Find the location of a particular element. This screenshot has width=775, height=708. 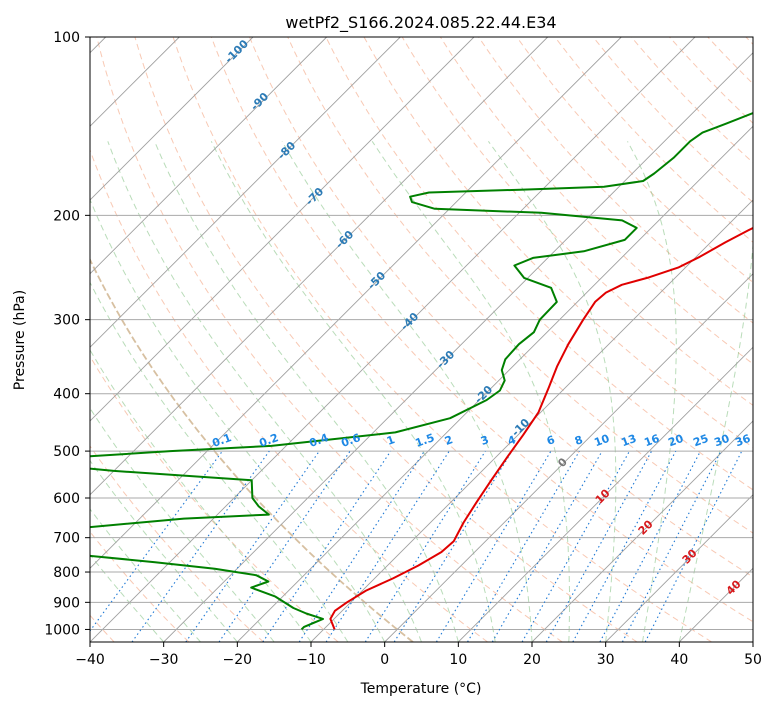

y-tick-label: 1000 is located at coordinates (62, 630).